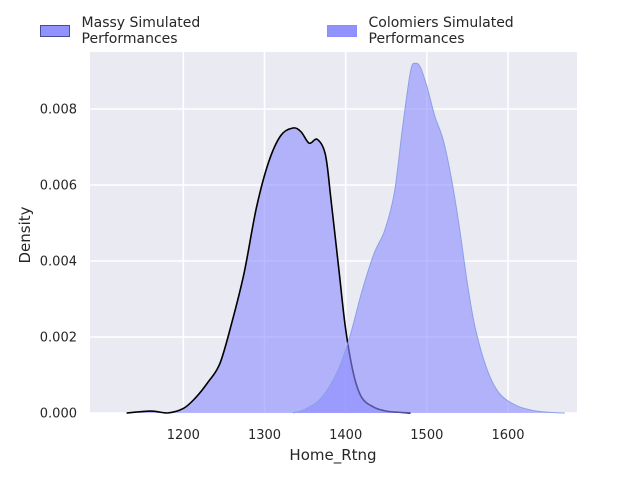 Image resolution: width=640 pixels, height=480 pixels. I want to click on y-tick-labels: 0.000 0.002 0.004 0.006 0.008, so click(58, 262).